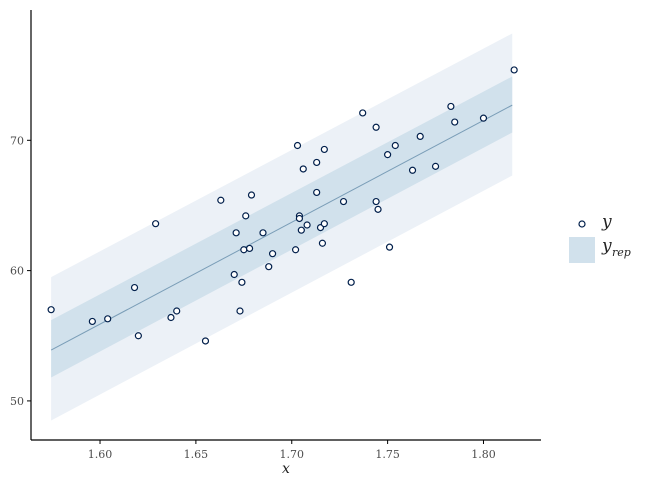 This screenshot has width=648, height=486. I want to click on x-axis: 1.60 1.65 1.70 1.75 1.80 x, so click(286, 458).